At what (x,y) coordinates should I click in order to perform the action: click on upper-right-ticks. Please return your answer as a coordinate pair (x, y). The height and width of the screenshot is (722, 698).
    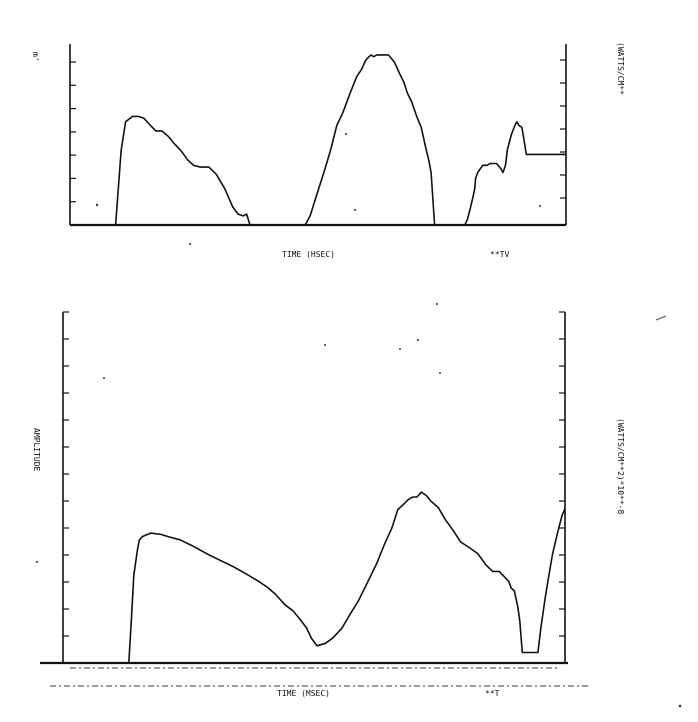
    Looking at the image, I should click on (563, 129).